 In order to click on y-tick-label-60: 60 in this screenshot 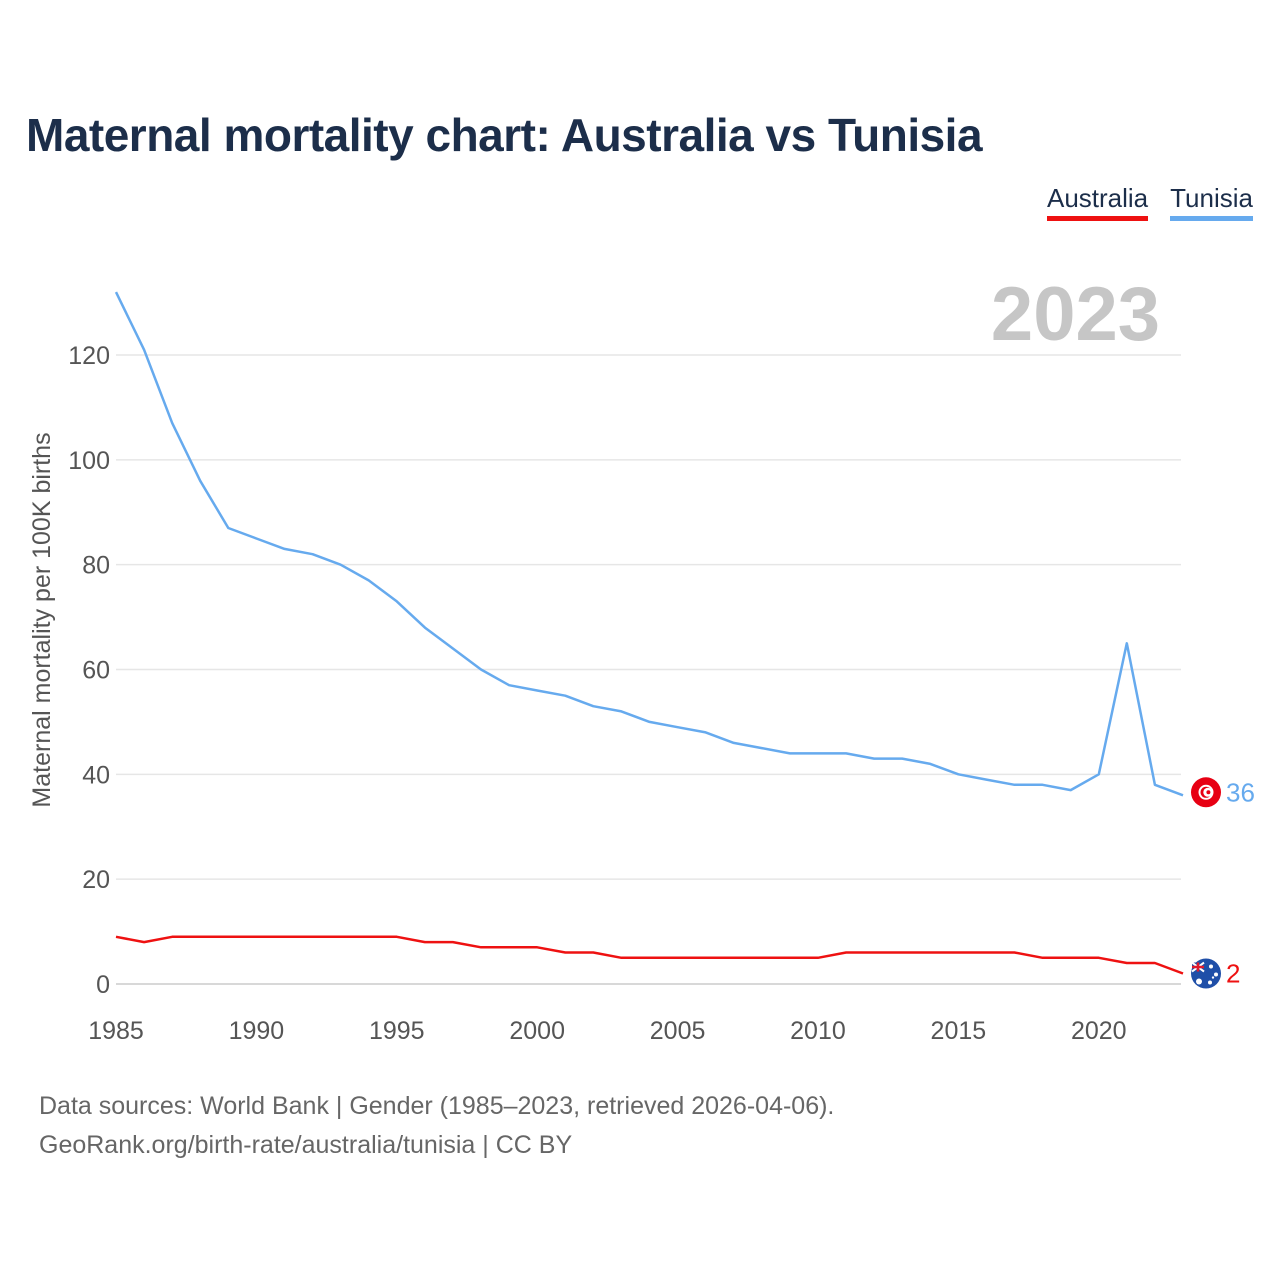, I will do `click(96, 671)`.